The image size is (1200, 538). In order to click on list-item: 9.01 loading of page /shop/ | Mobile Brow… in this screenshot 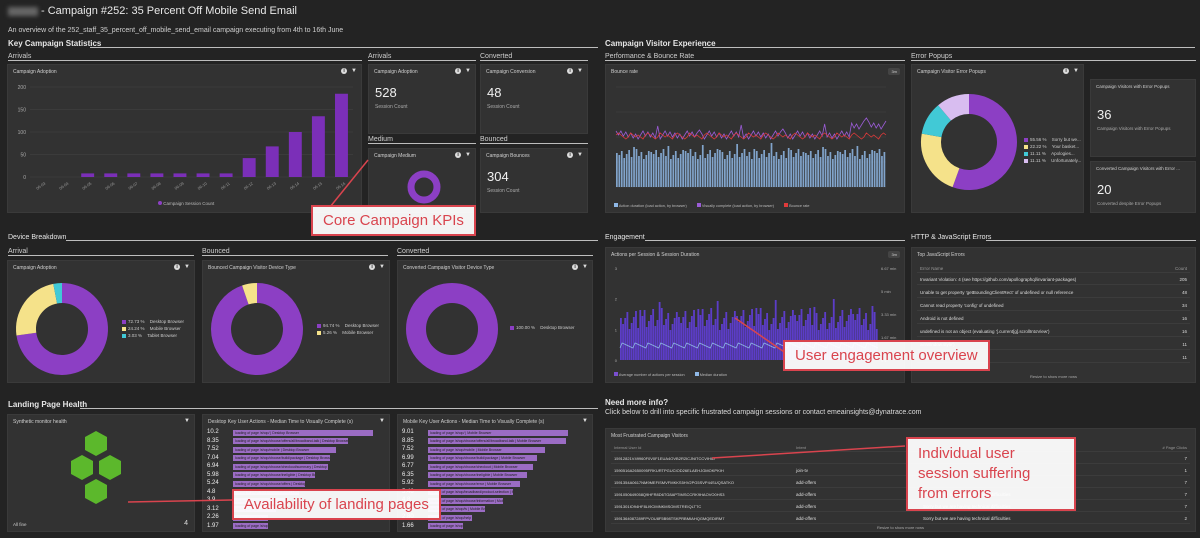, I will do `click(495, 432)`.